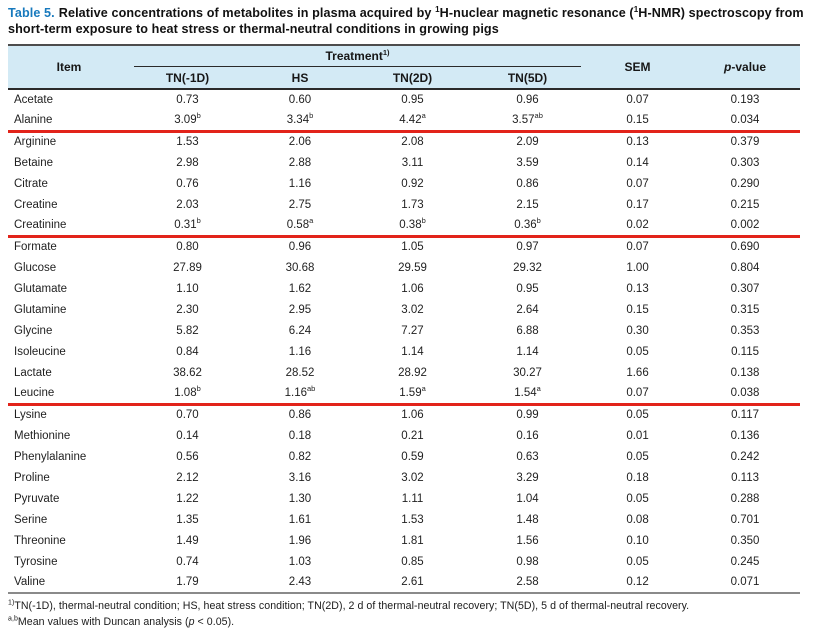 The height and width of the screenshot is (640, 818). Describe the element at coordinates (300, 435) in the screenshot. I see `treatment-value: 0.18` at that location.